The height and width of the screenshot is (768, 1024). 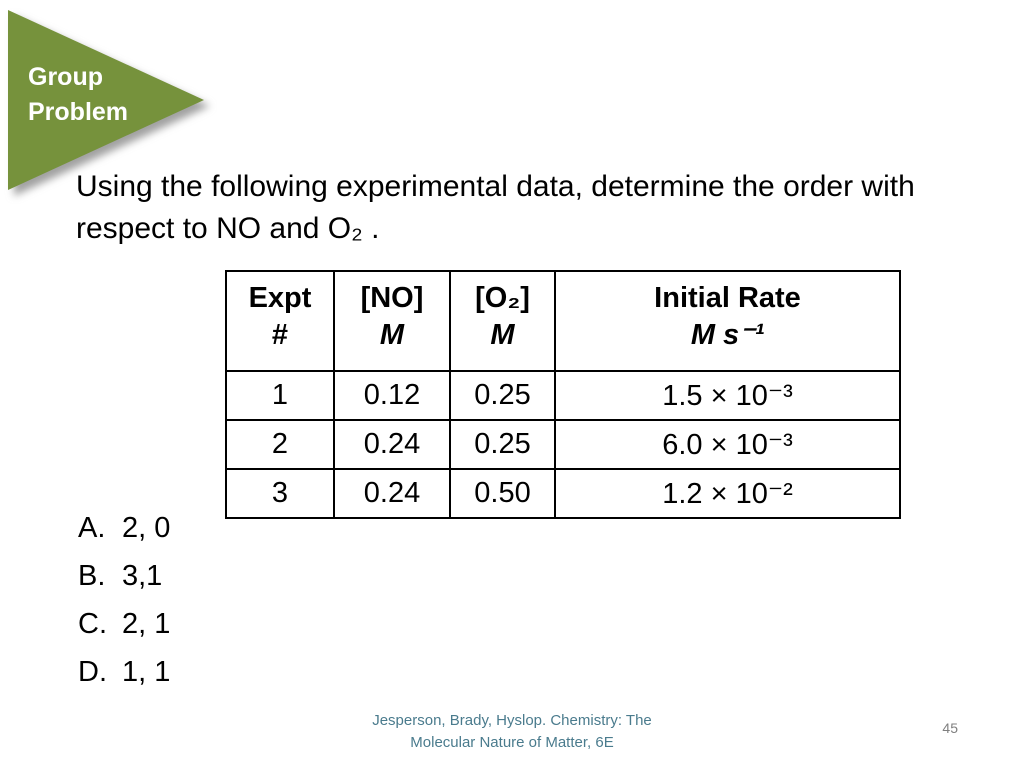 I want to click on choice-d-label: D., so click(x=92, y=671).